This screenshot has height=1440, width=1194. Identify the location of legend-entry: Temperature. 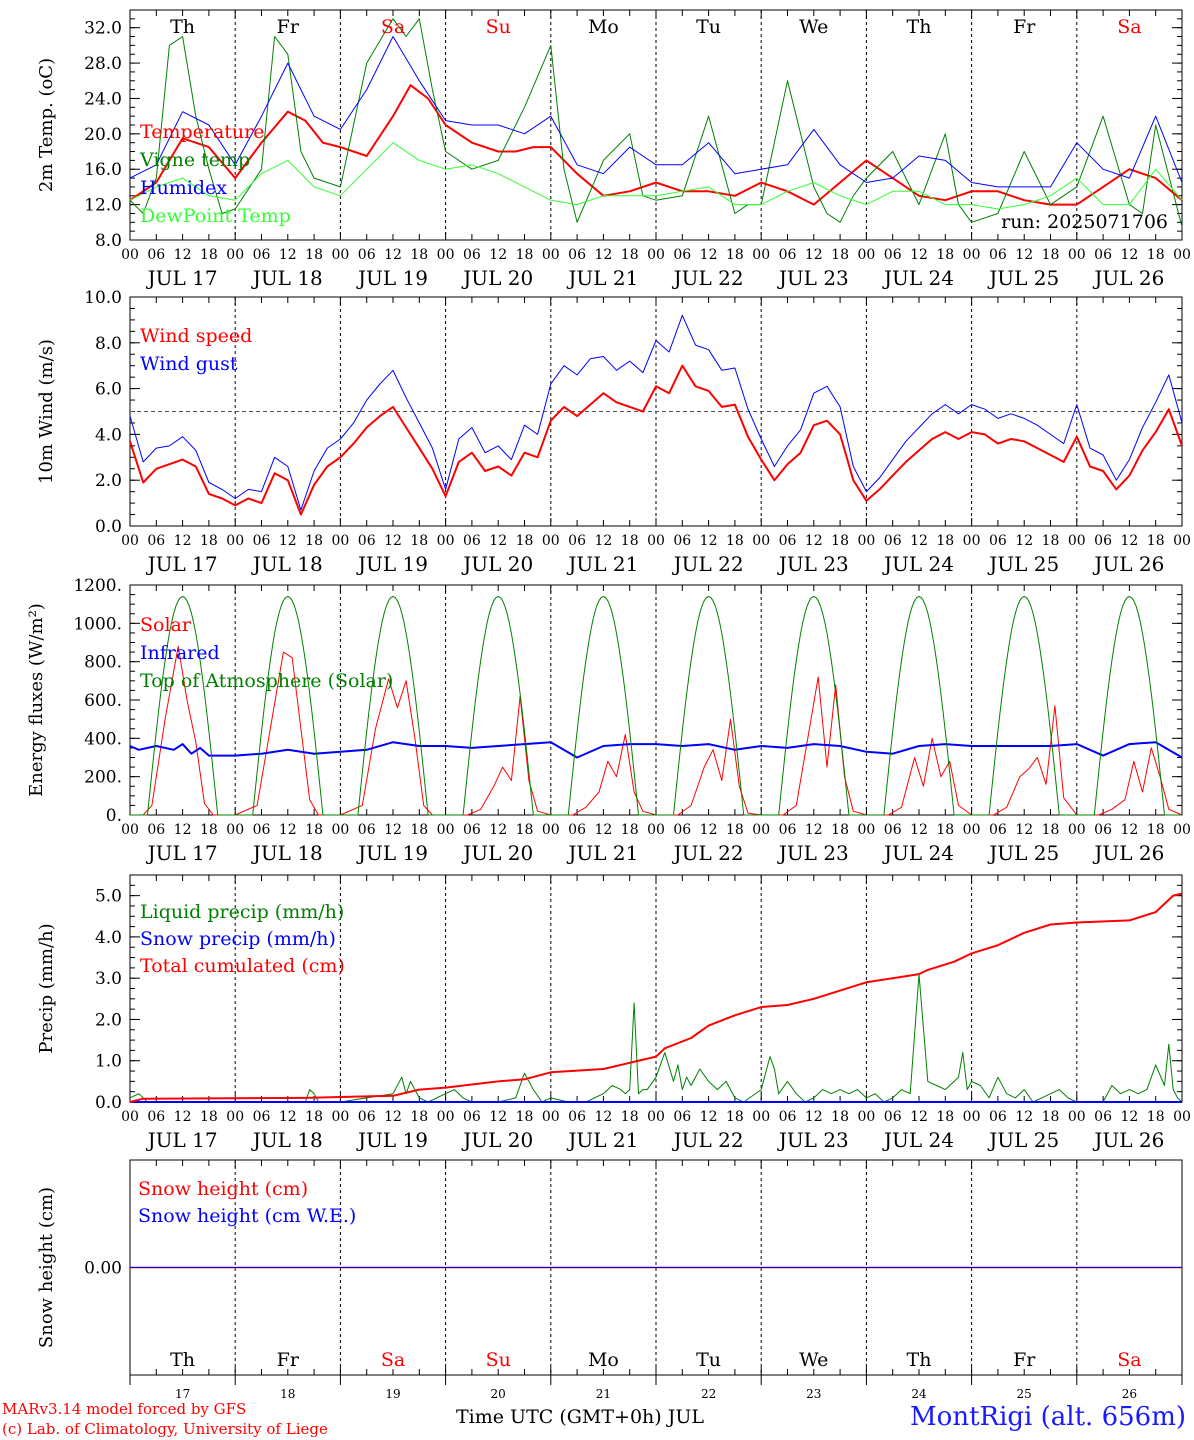
(202, 132).